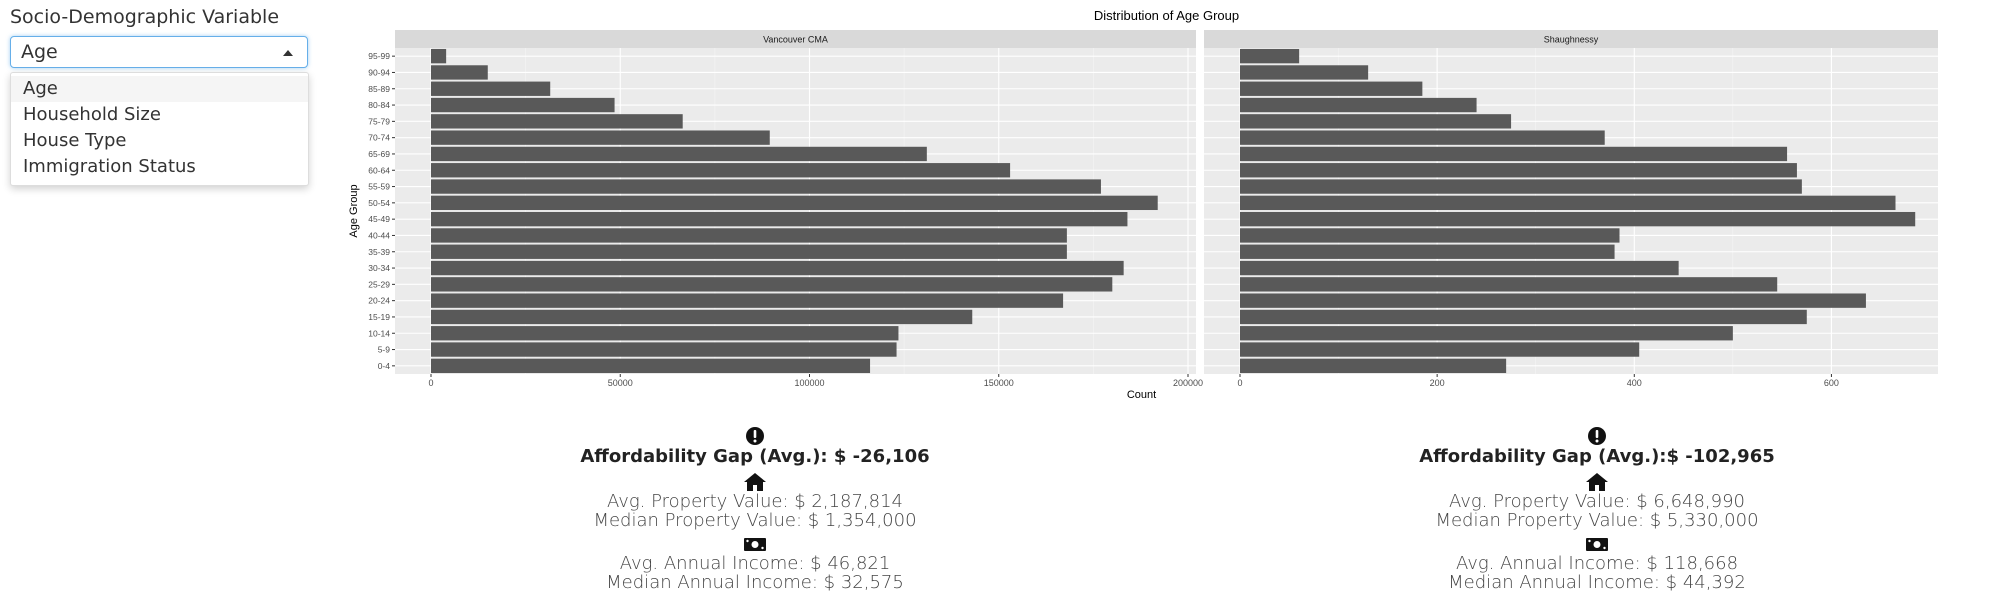 This screenshot has height=616, width=2010. I want to click on median-property-value: Median Property Value: $ 5,330,000, so click(1597, 520).